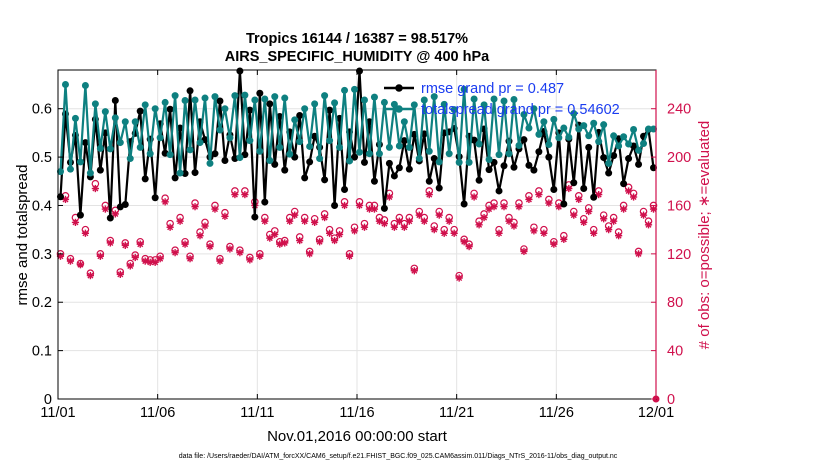 This screenshot has height=470, width=830. Describe the element at coordinates (679, 158) in the screenshot. I see `y2-tick-label: 200` at that location.